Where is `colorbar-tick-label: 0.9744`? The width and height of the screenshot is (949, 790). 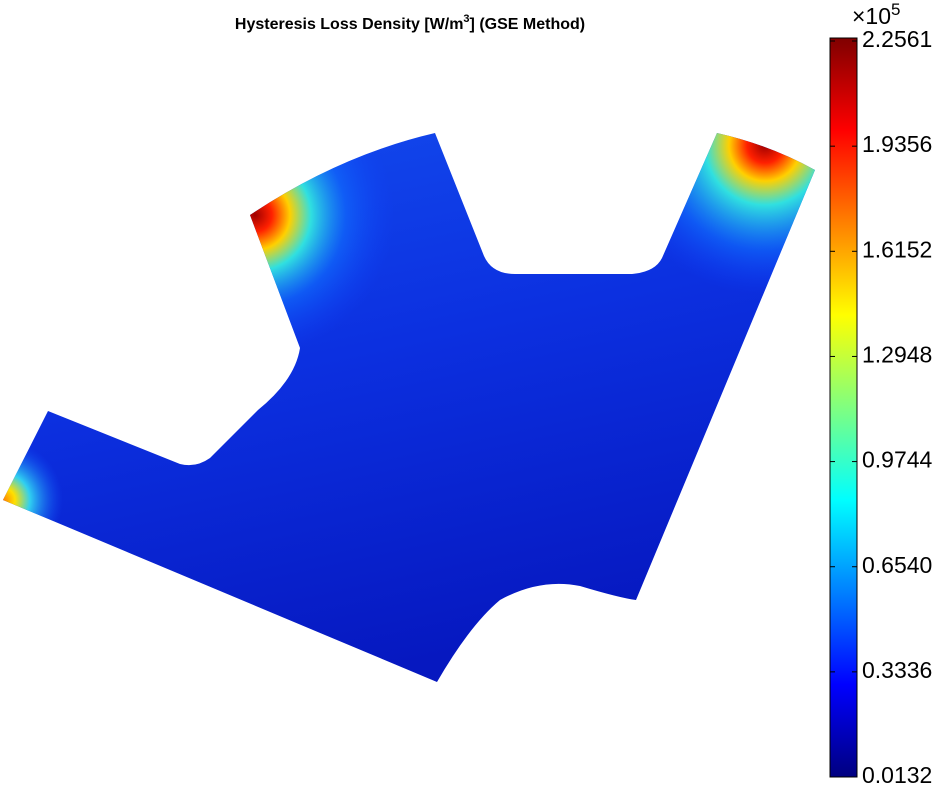
colorbar-tick-label: 0.9744 is located at coordinates (897, 460).